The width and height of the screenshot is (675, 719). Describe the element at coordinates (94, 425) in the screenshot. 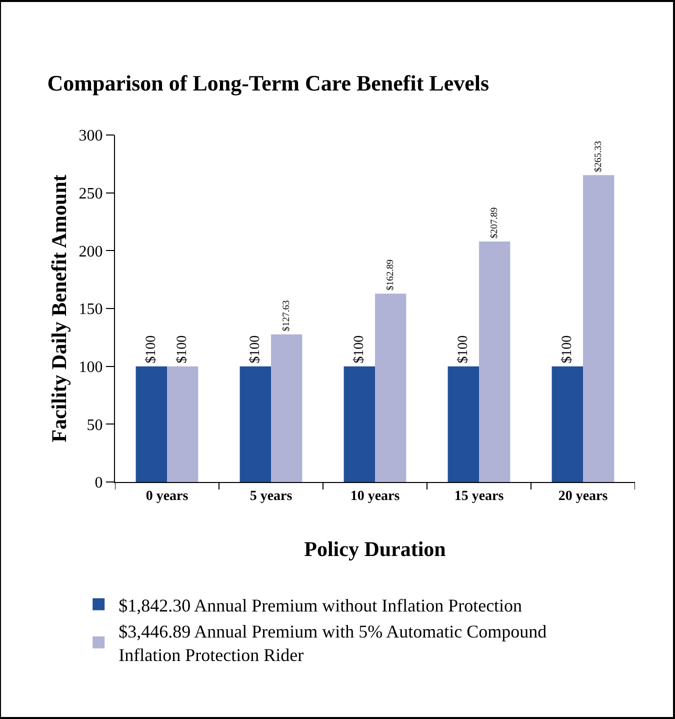

I see `y-tick-label: 50` at that location.